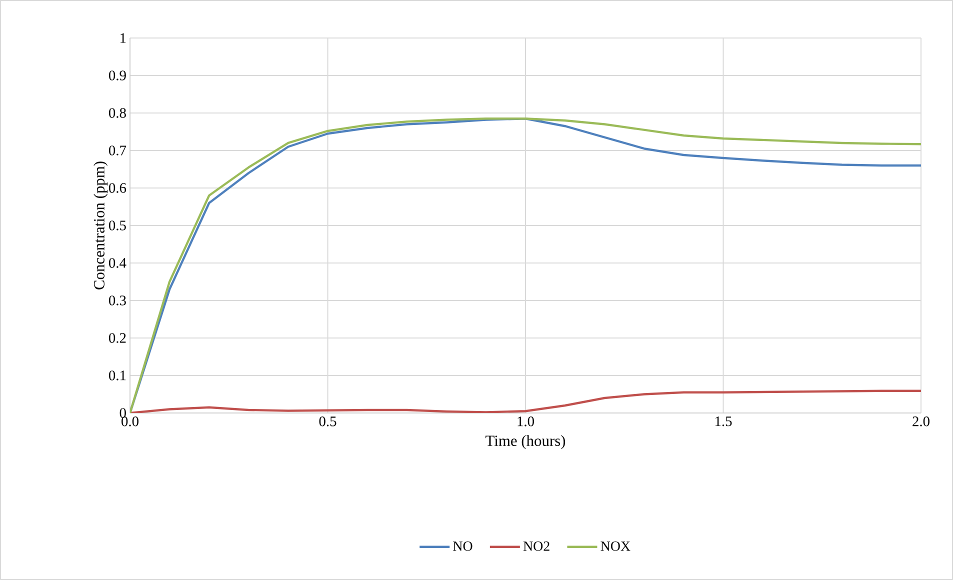 The width and height of the screenshot is (953, 580). Describe the element at coordinates (462, 546) in the screenshot. I see `legend-label: NO` at that location.